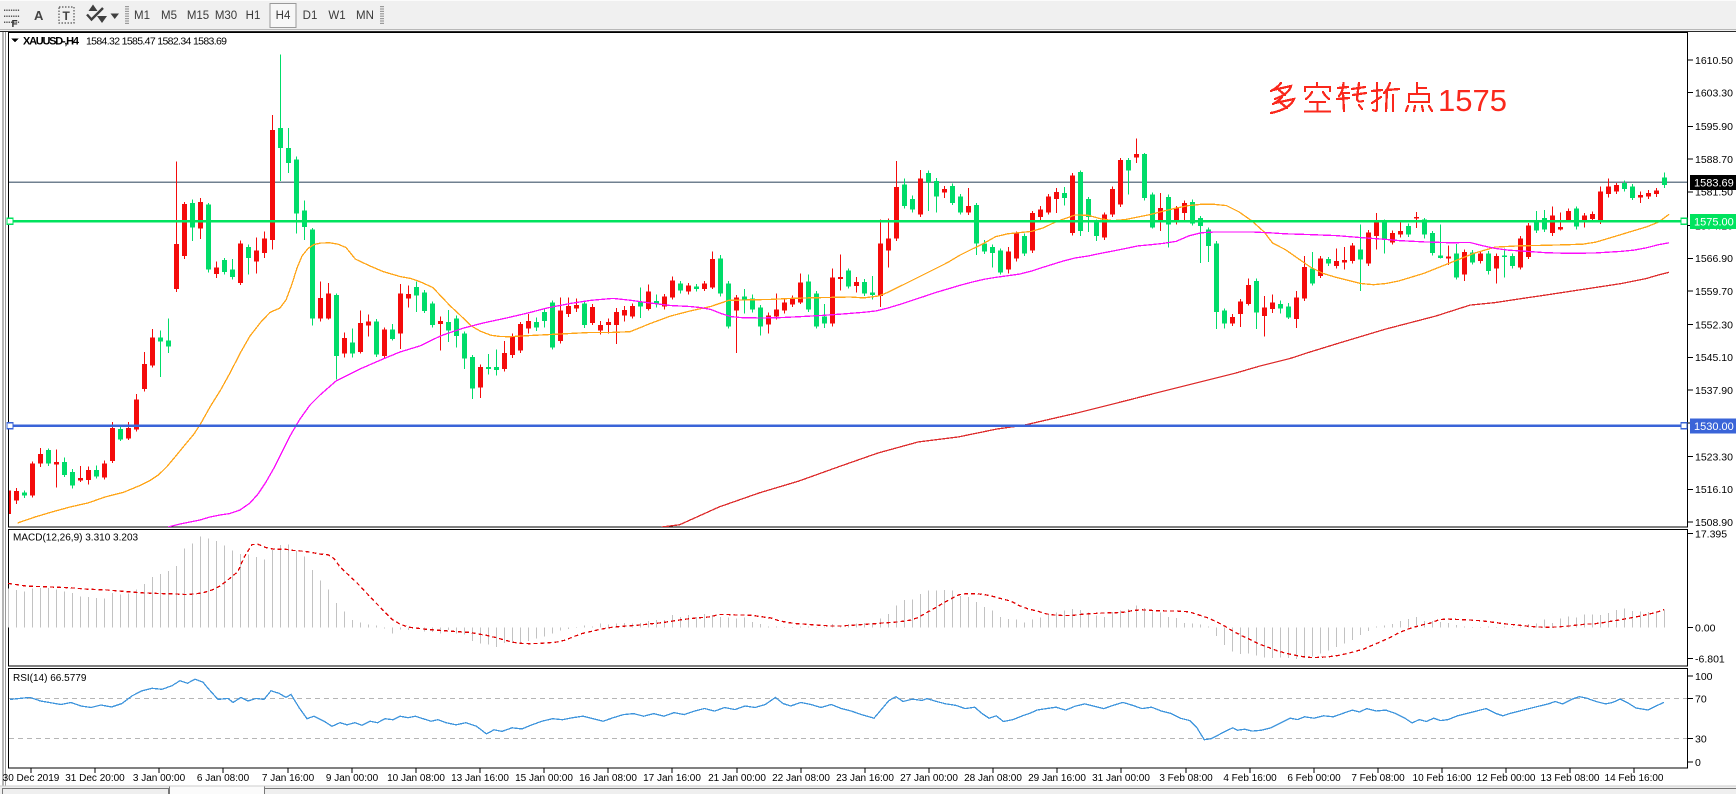 The height and width of the screenshot is (799, 1736). Describe the element at coordinates (159, 778) in the screenshot. I see `svg-text: 3 Jan 00:00` at that location.